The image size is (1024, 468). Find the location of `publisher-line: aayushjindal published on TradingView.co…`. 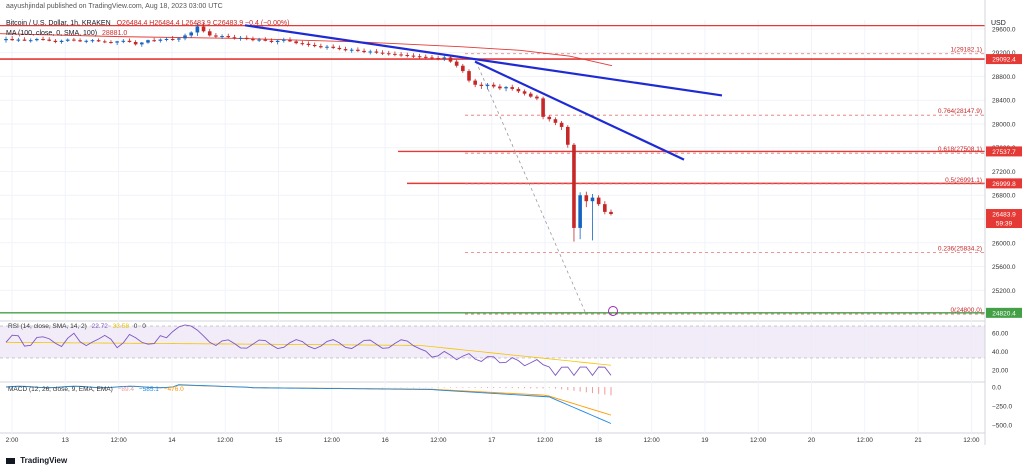

publisher-line: aayushjindal published on TradingView.co… is located at coordinates (114, 6).